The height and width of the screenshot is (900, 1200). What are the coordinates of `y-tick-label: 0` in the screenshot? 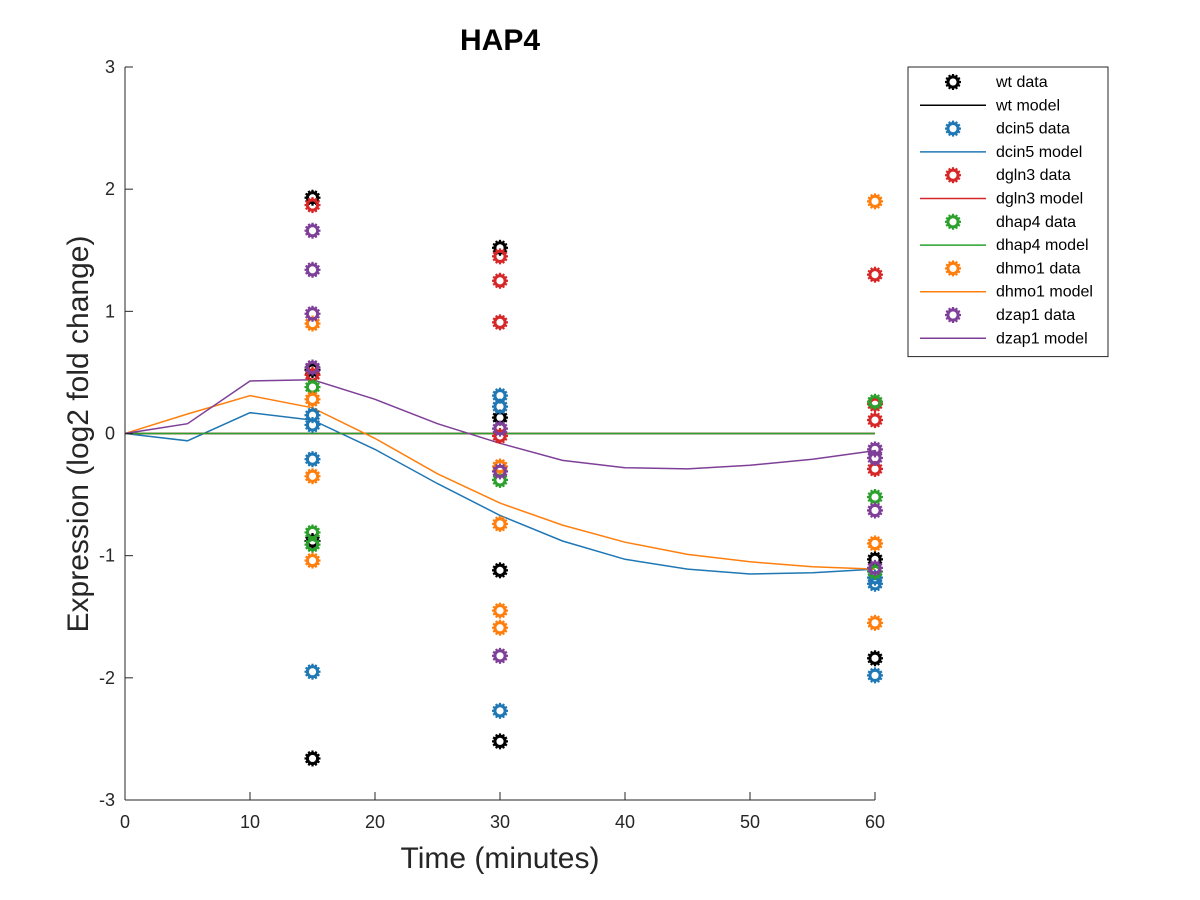 It's located at (110, 434).